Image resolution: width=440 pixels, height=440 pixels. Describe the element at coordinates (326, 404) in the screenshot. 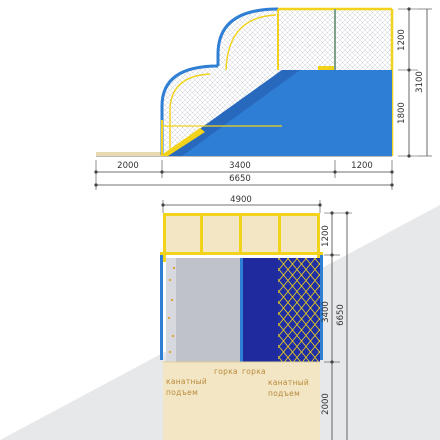

I see `dim-plan-2000: 2000` at that location.